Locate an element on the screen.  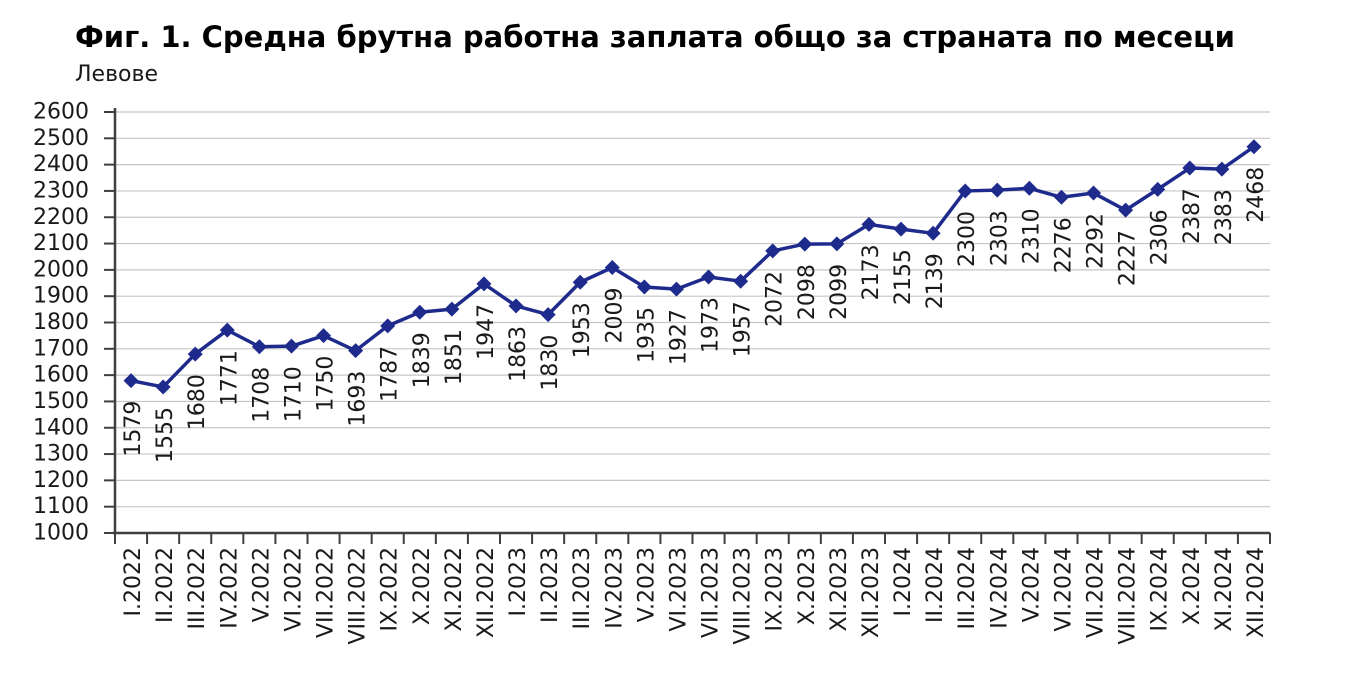
y-tick-label: 1300 is located at coordinates (61, 454).